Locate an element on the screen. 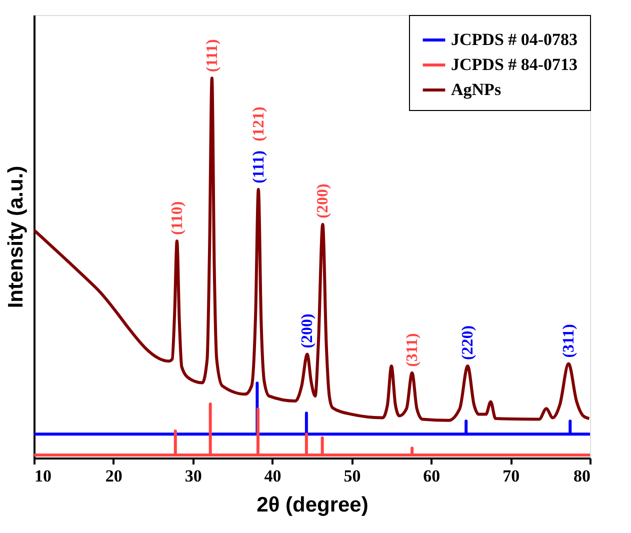 This screenshot has width=631, height=533. legend-label: JCPDS # 04-0783 is located at coordinates (514, 39).